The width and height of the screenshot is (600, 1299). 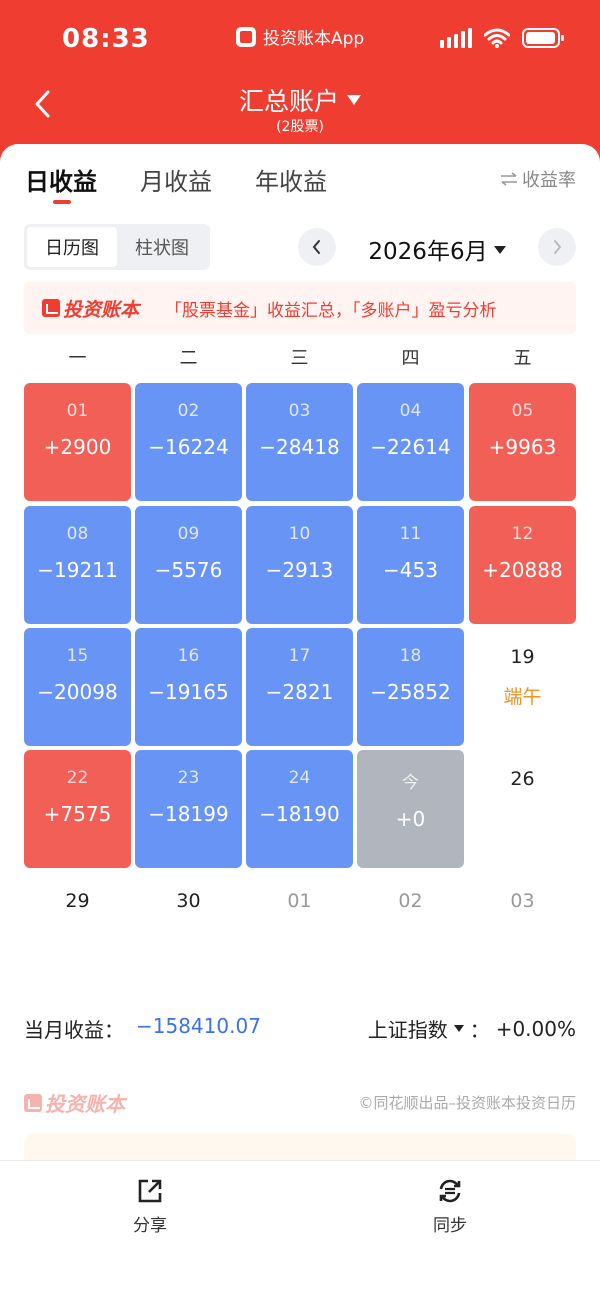 I want to click on app-logo-icon, so click(x=246, y=36).